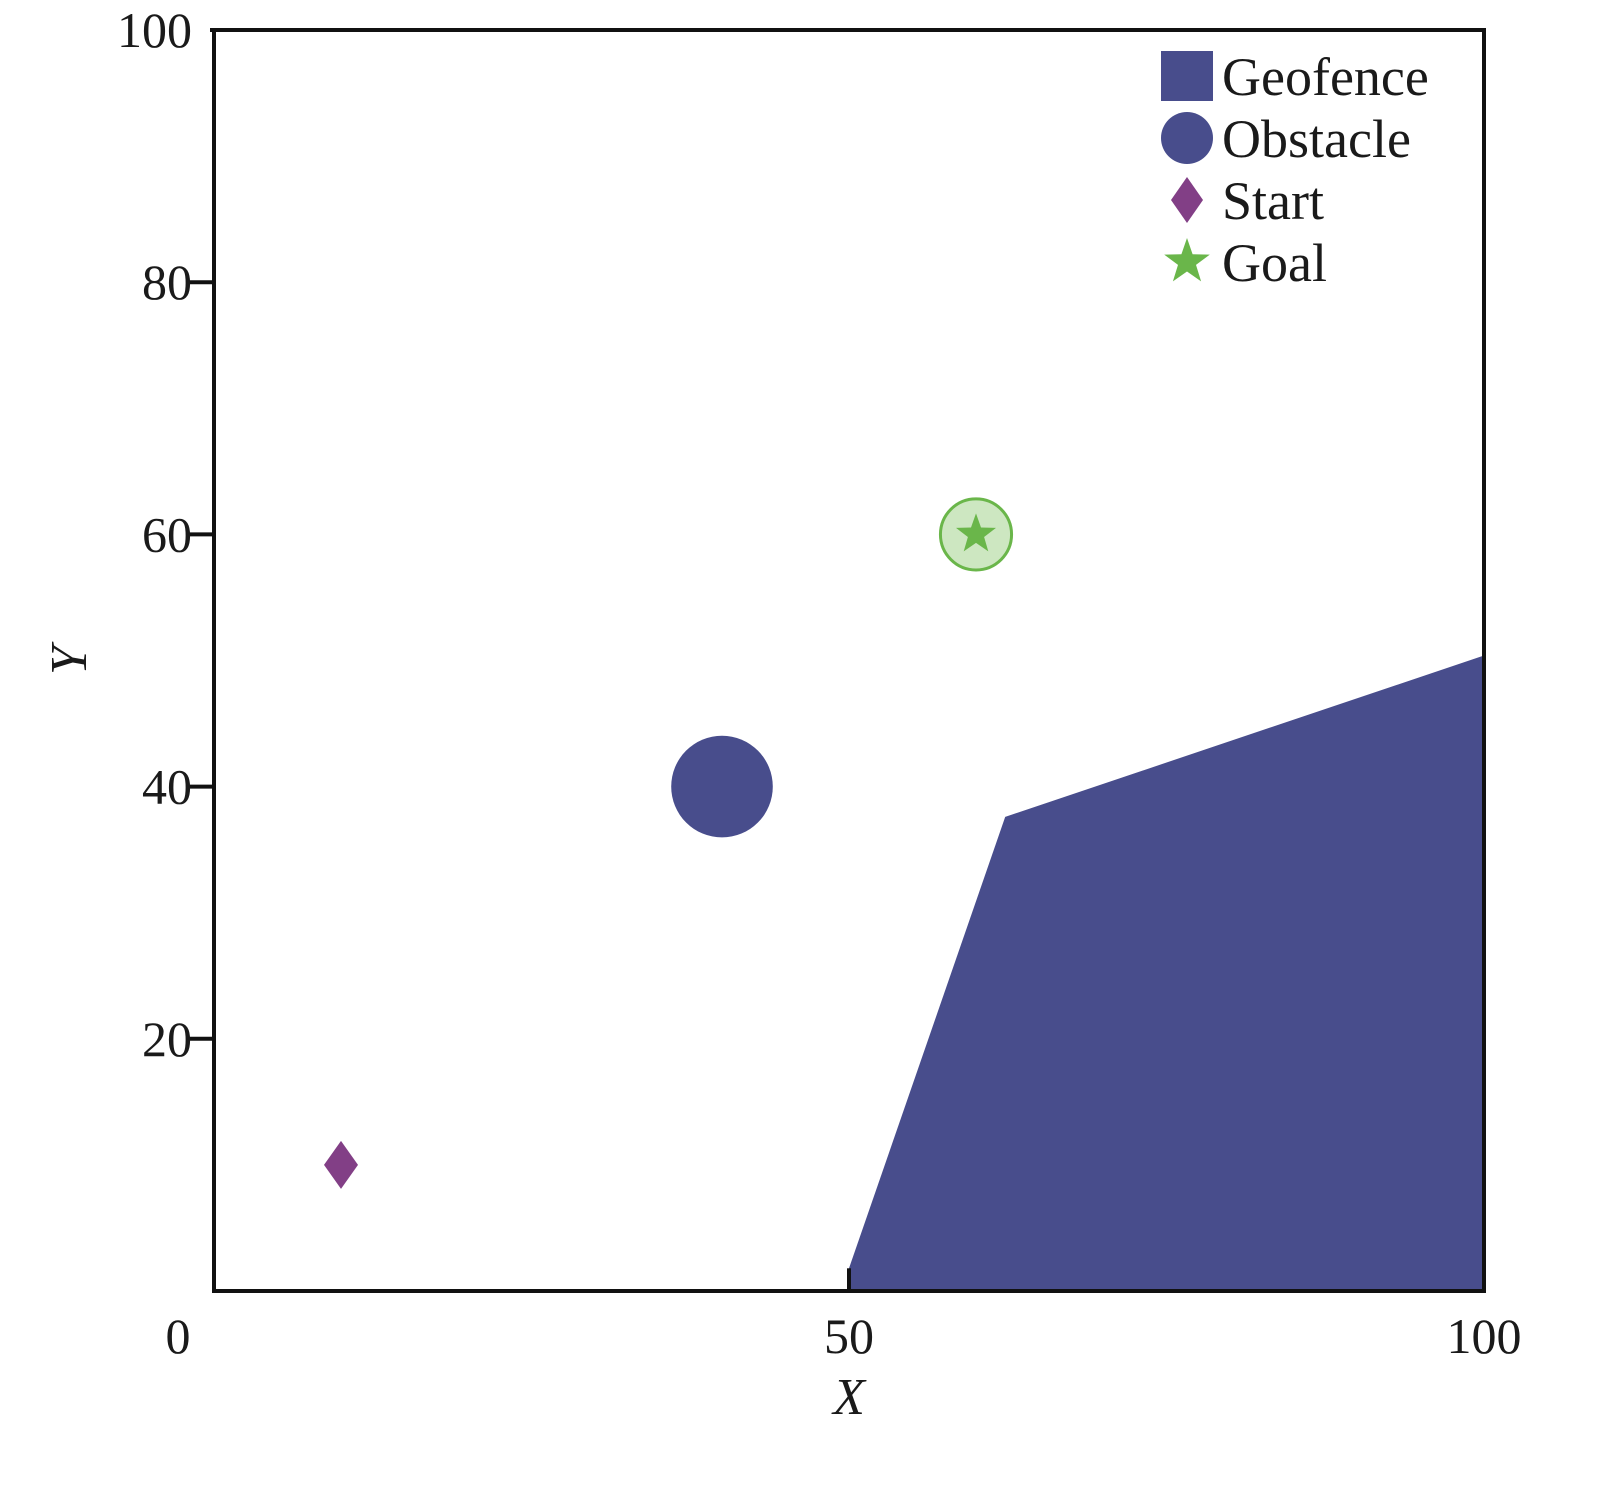 Image resolution: width=1606 pixels, height=1489 pixels. I want to click on legend-start-label: Start, so click(1273, 201).